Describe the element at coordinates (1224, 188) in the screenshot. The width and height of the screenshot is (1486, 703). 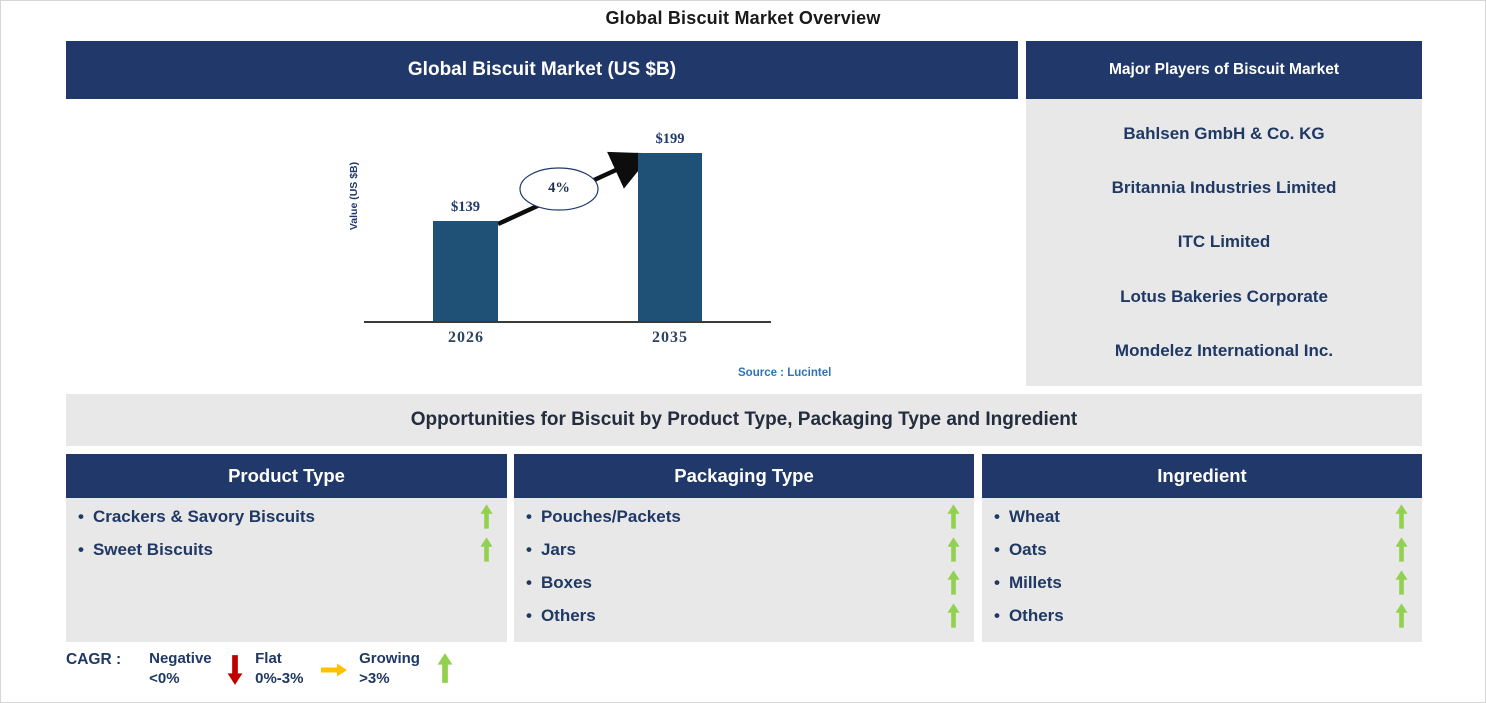
I see `company-name: Britannia Industries Limited` at that location.